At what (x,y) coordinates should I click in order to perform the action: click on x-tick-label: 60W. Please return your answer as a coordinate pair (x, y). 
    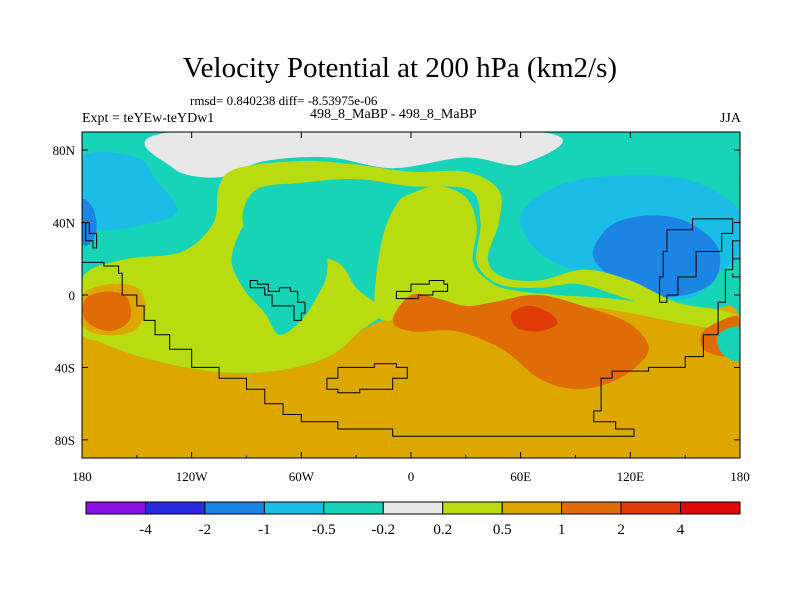
    Looking at the image, I should click on (302, 476).